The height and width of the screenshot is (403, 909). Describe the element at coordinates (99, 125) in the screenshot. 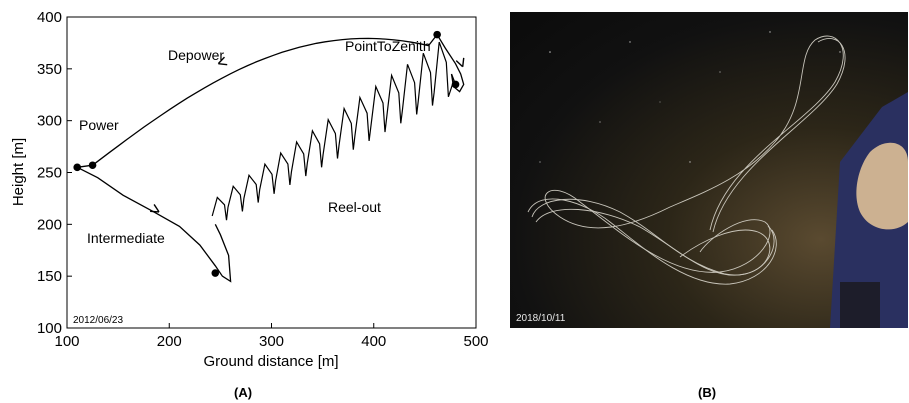

I see `phase-label-power: Power` at that location.